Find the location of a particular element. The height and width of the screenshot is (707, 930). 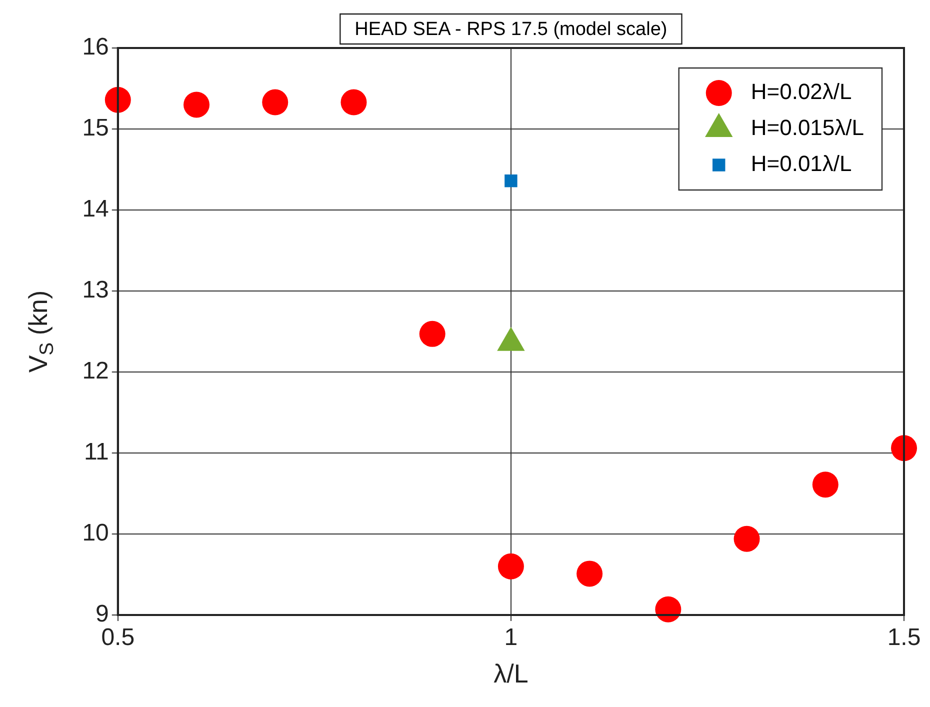

legend-label: H=0.02λ/L is located at coordinates (801, 91).